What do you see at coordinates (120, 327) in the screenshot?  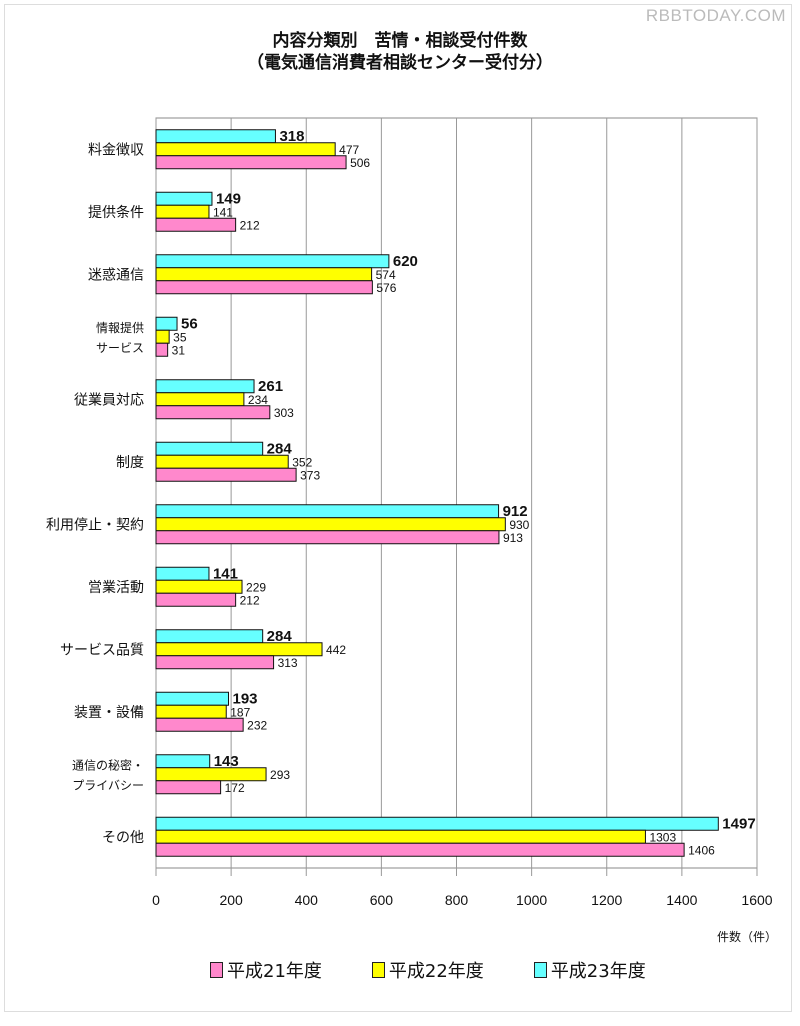 I see `category-label: 情報提供` at bounding box center [120, 327].